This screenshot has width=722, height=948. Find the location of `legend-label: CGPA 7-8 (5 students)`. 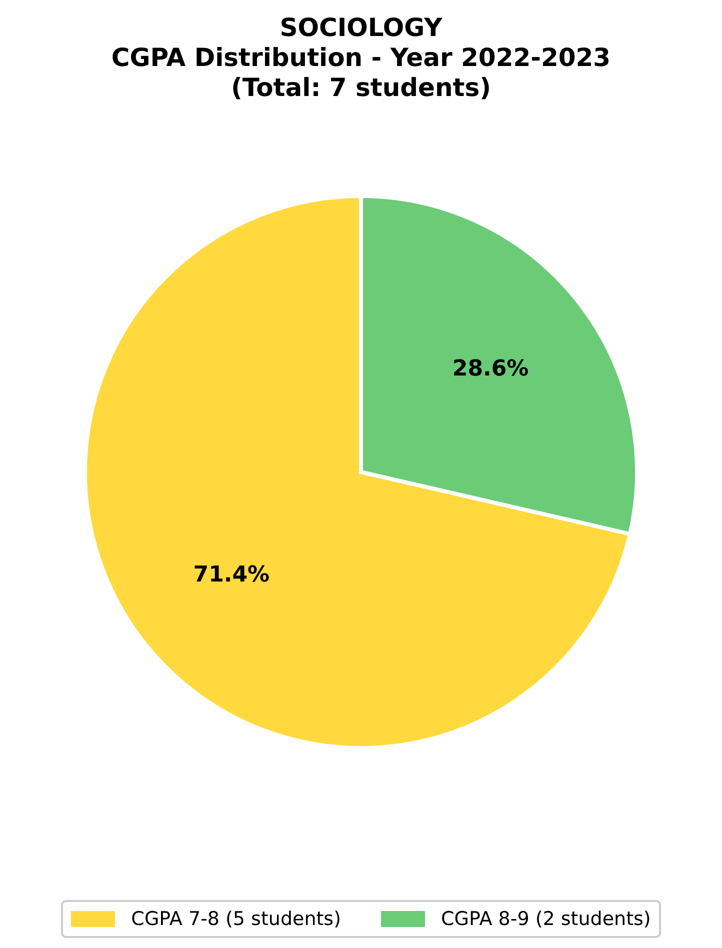

legend-label: CGPA 7-8 (5 students) is located at coordinates (236, 919).